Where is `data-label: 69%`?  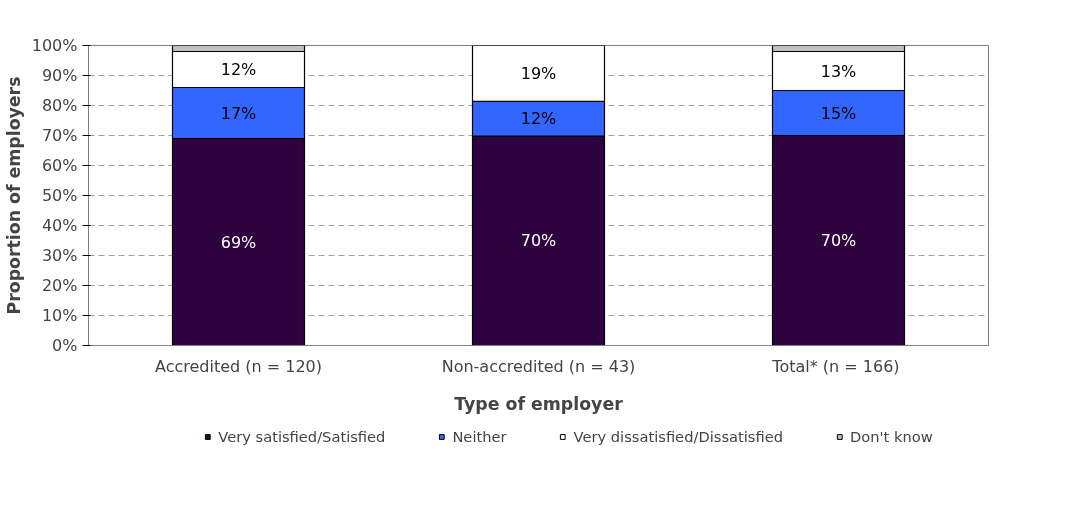
data-label: 69% is located at coordinates (238, 242).